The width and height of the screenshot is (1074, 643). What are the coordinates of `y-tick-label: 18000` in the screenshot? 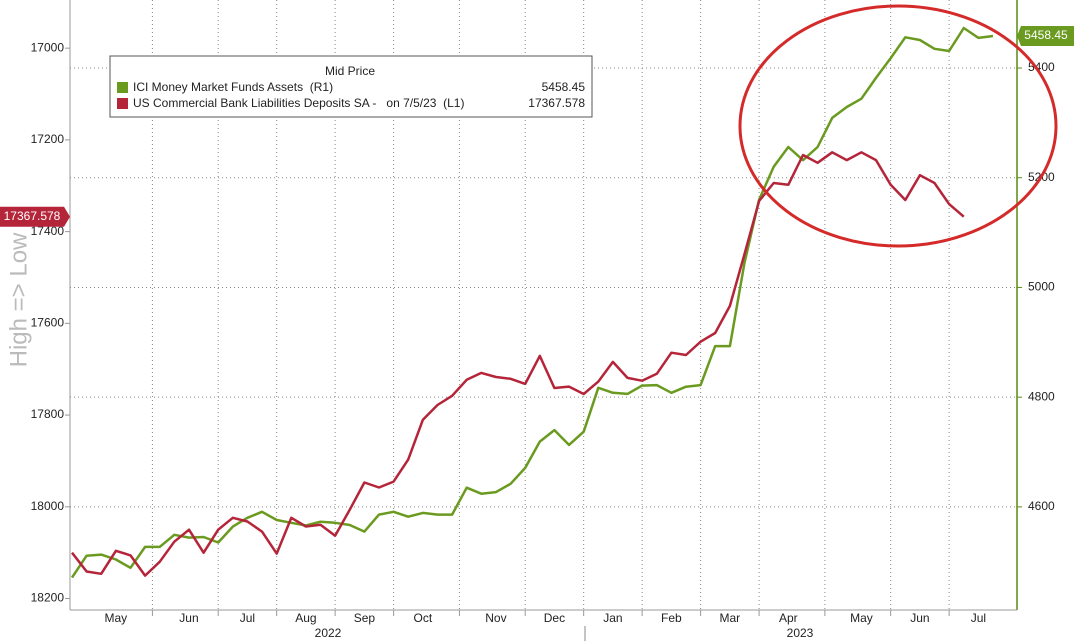 It's located at (48, 506).